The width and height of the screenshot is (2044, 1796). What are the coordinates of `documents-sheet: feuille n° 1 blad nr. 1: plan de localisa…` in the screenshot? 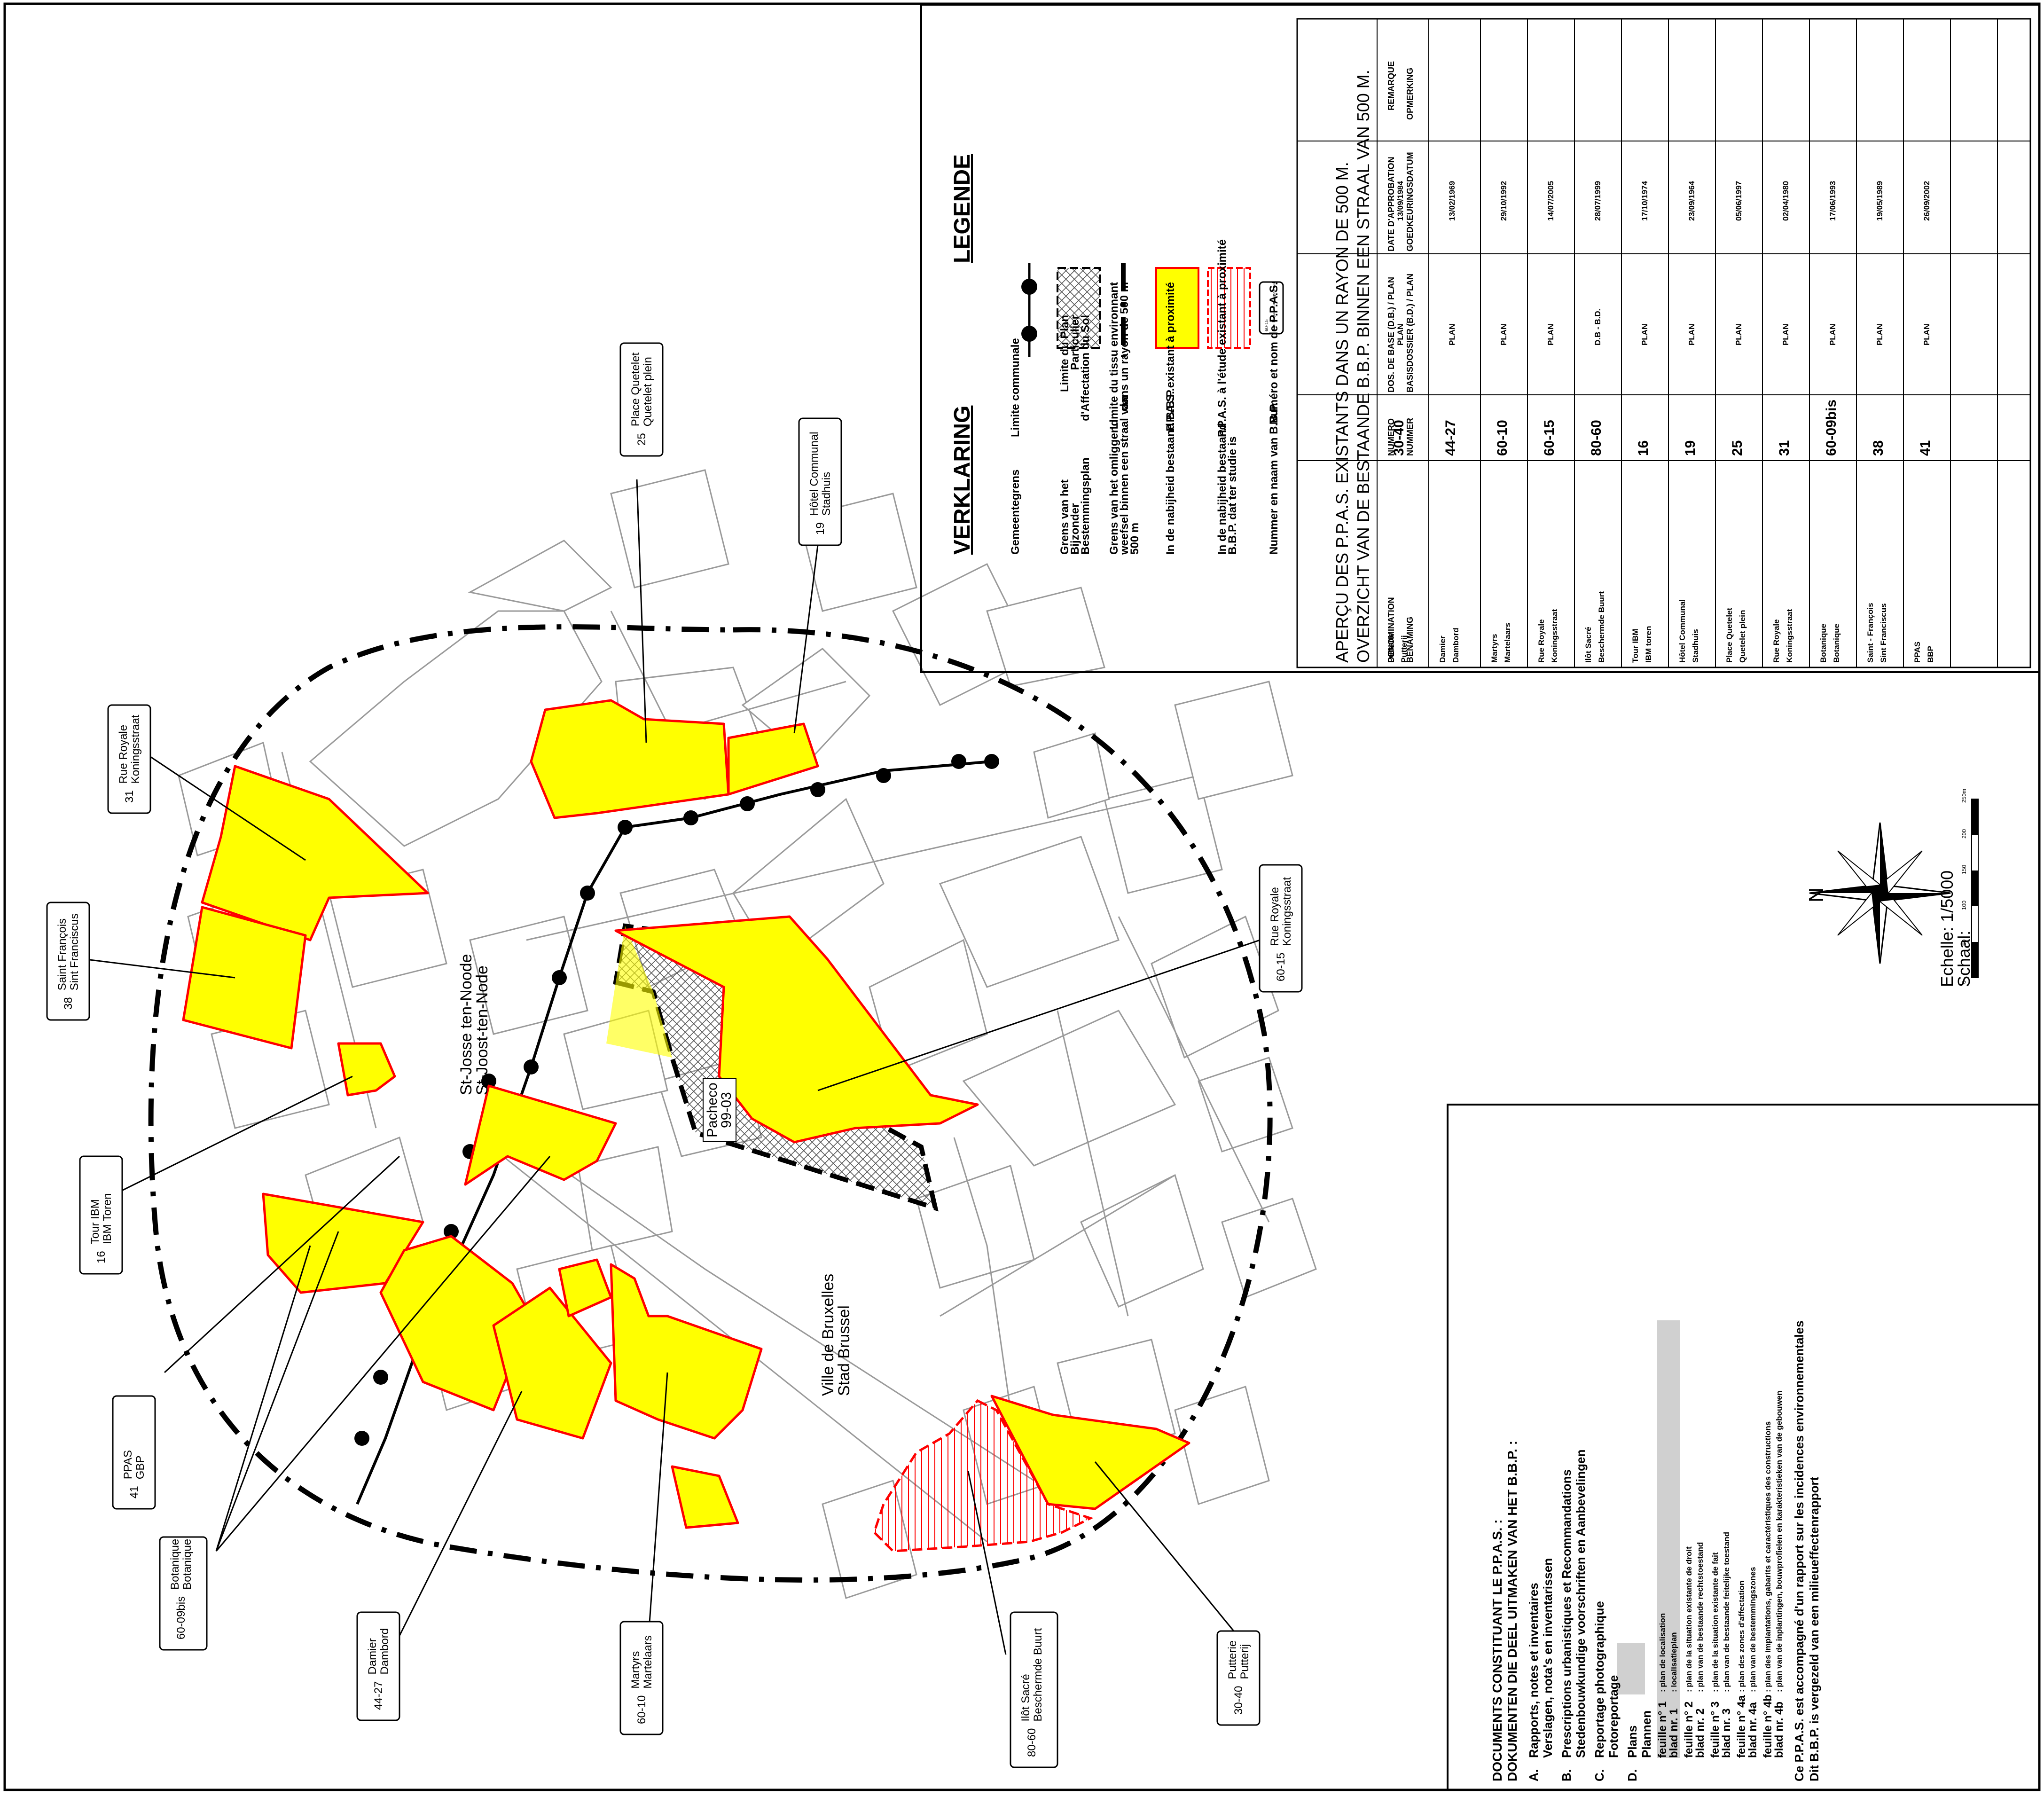 It's located at (1668, 1539).